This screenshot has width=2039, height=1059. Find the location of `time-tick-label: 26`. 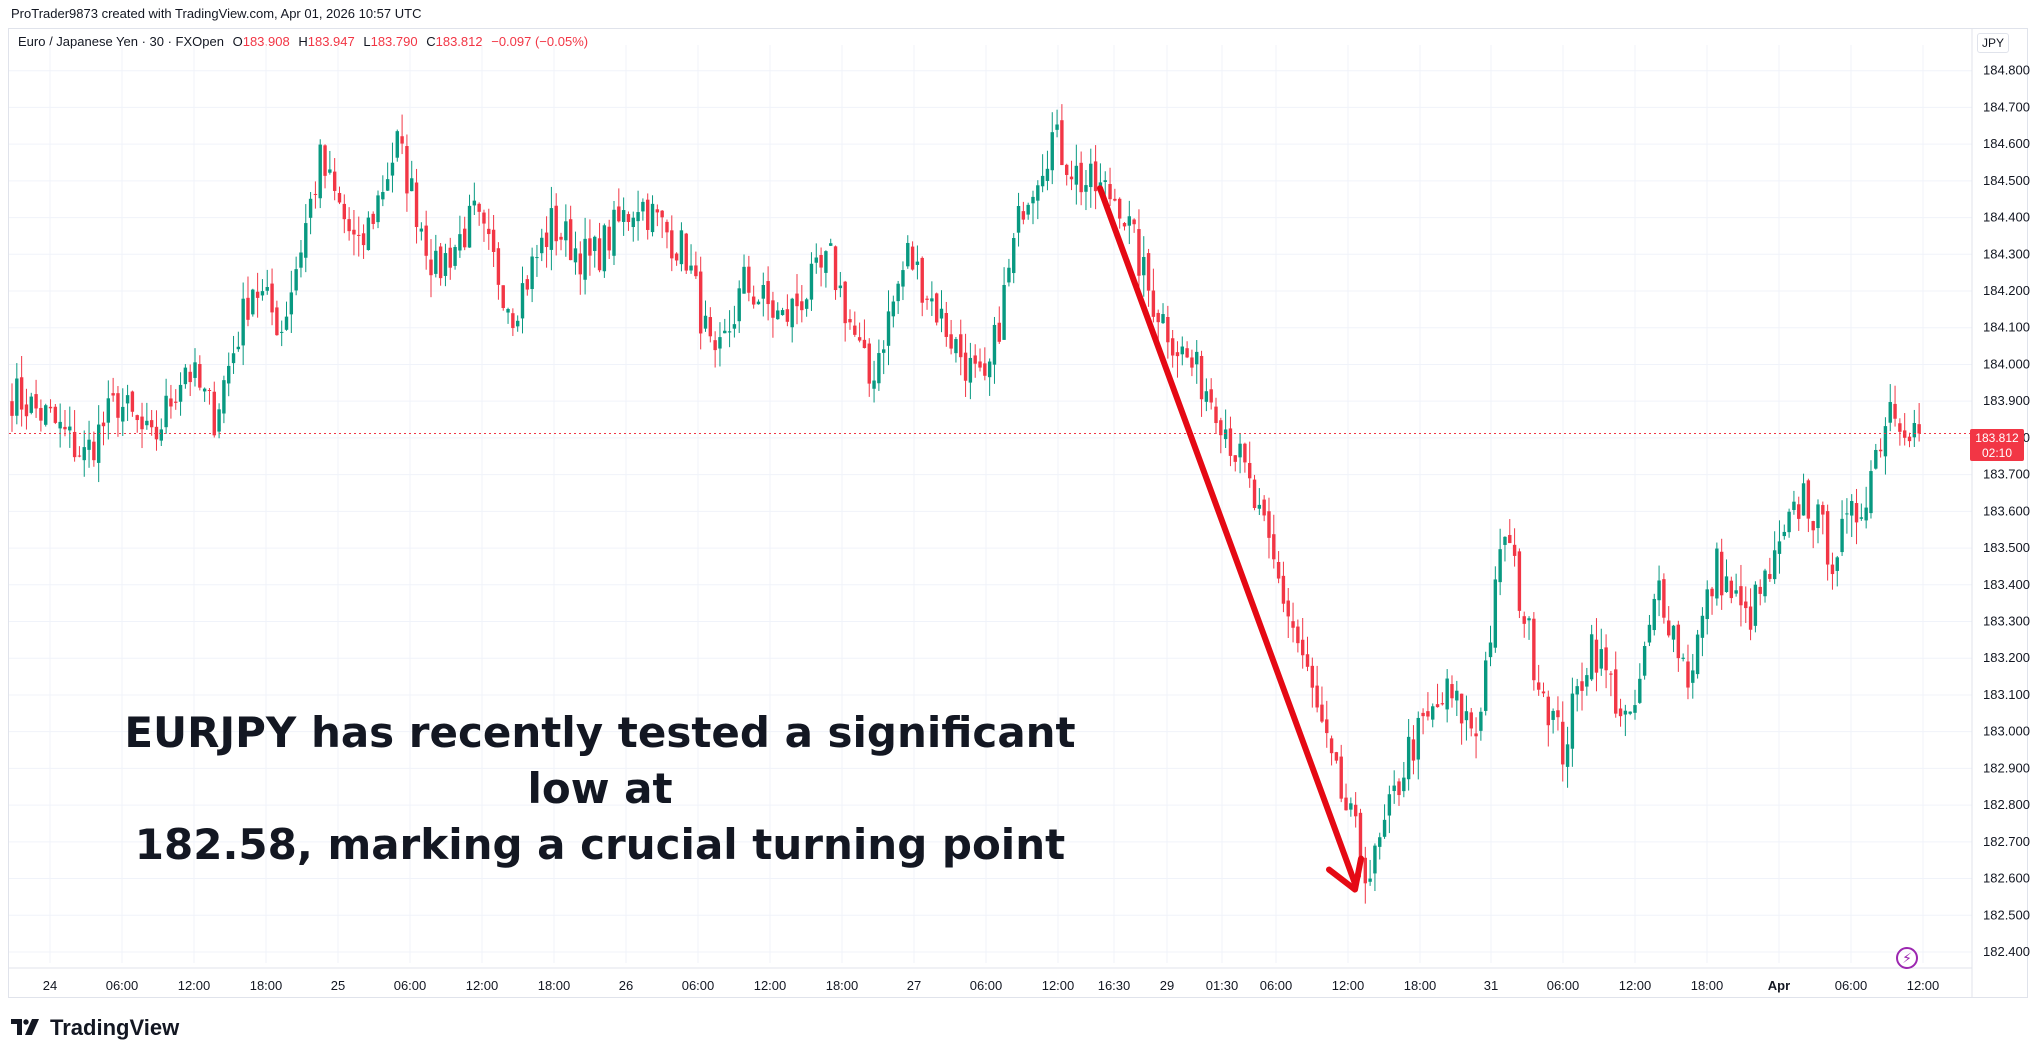

time-tick-label: 26 is located at coordinates (626, 985).